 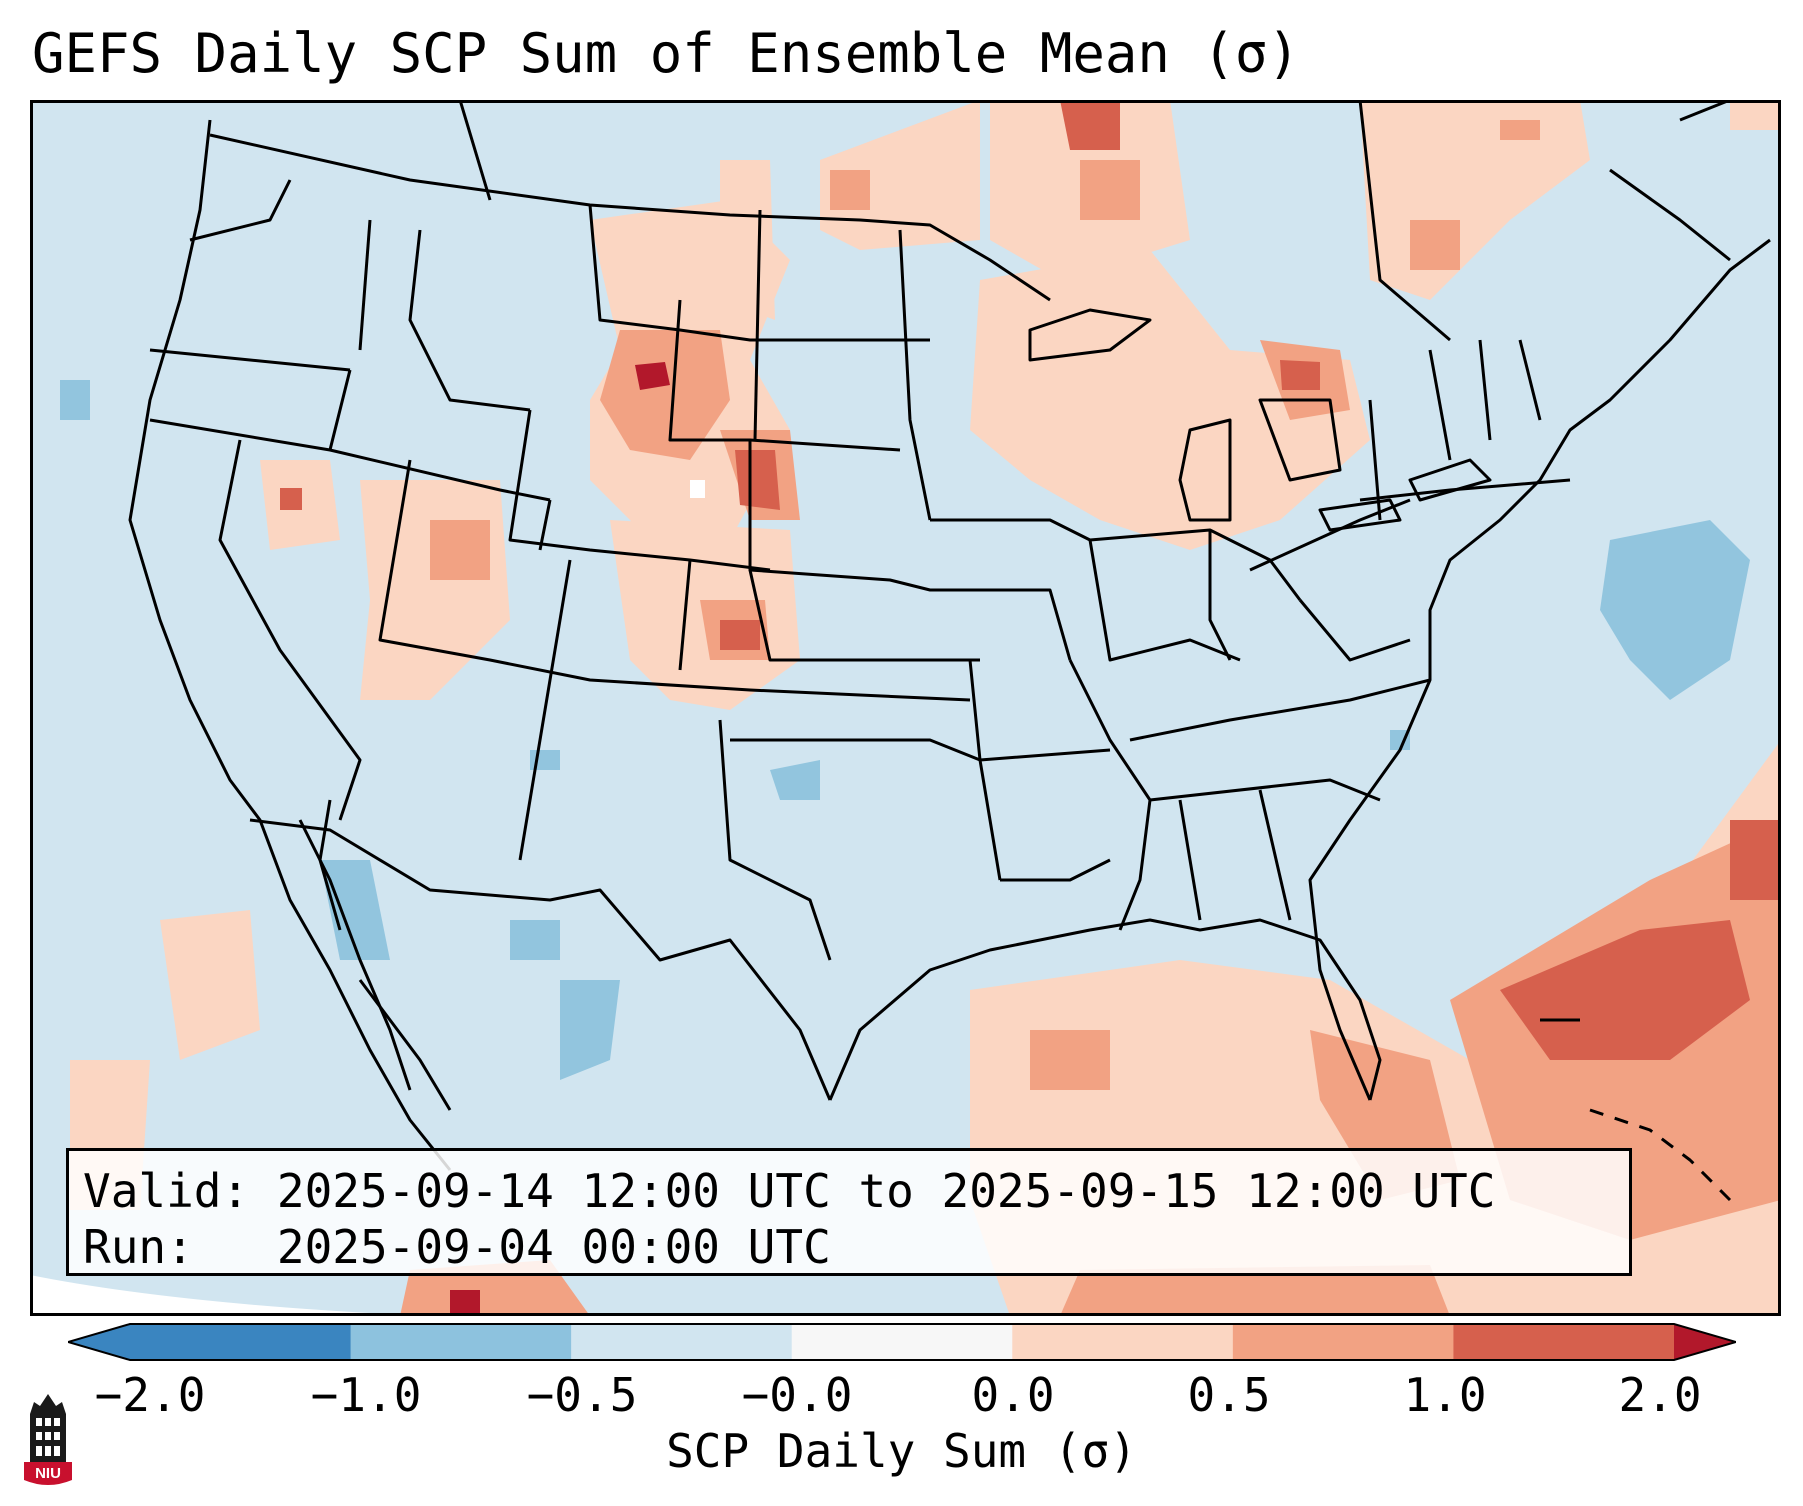 What do you see at coordinates (901, 1451) in the screenshot?
I see `colorbar-label: SCP Daily Sum (σ)` at bounding box center [901, 1451].